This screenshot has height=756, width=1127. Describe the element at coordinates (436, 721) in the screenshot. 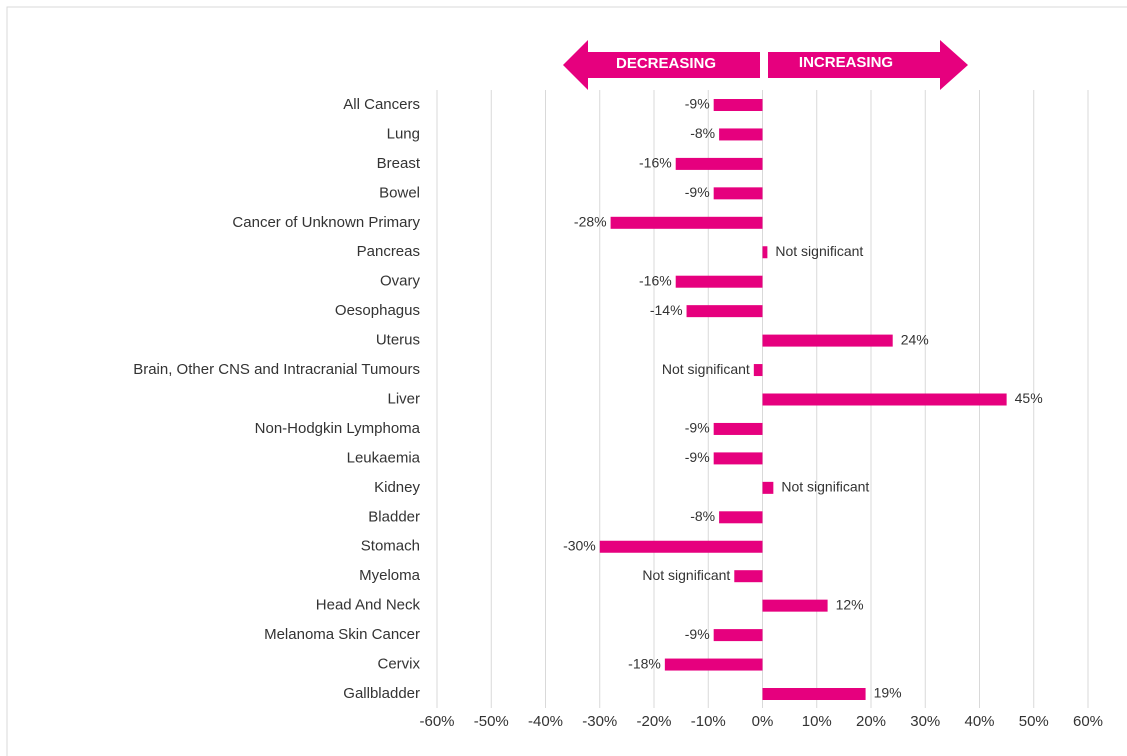

I see `x-tick-label: -60%` at that location.